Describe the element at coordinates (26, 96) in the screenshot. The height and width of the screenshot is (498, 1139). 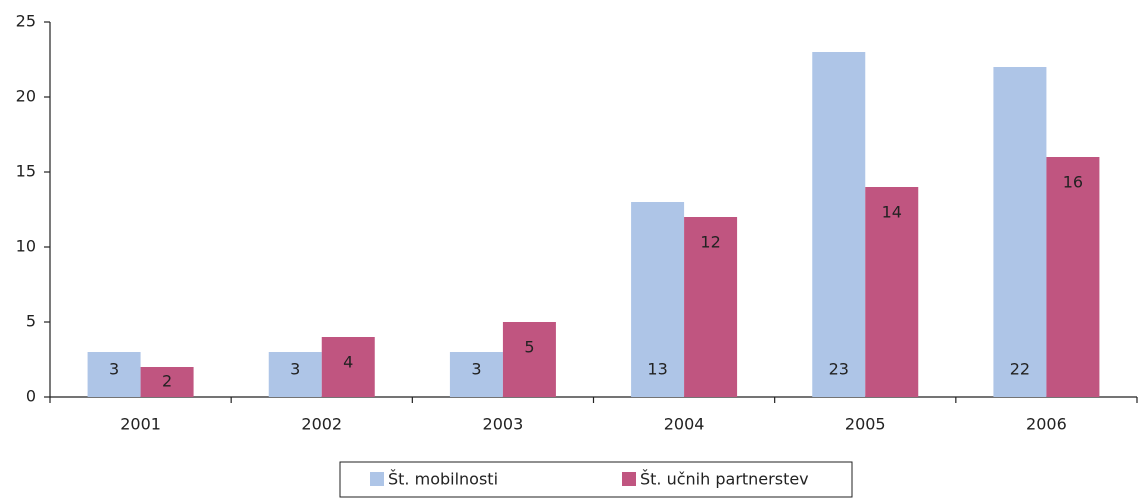
I see `y-tick-label: 20` at that location.